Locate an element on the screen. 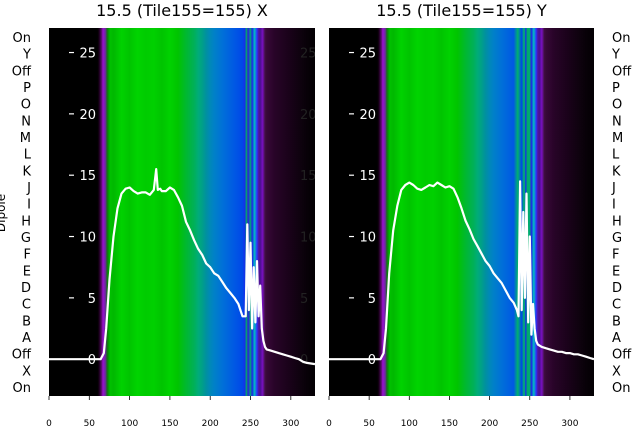  panel1-overlay-tick-label: 20 is located at coordinates (87, 115).